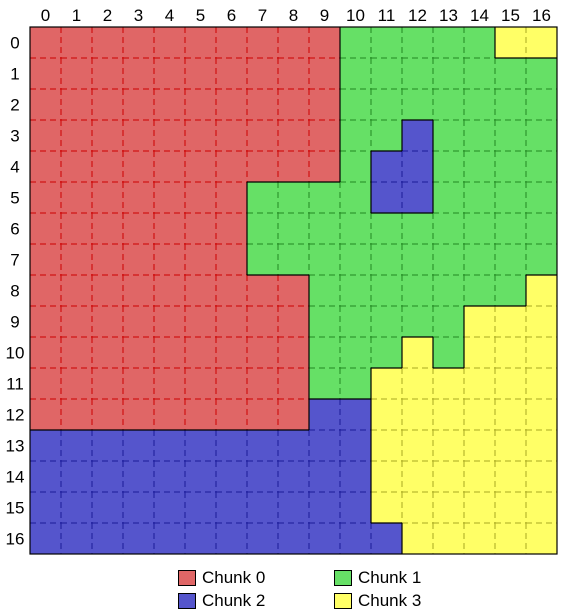  What do you see at coordinates (234, 600) in the screenshot?
I see `legend-label-chunk-2: Chunk 2` at bounding box center [234, 600].